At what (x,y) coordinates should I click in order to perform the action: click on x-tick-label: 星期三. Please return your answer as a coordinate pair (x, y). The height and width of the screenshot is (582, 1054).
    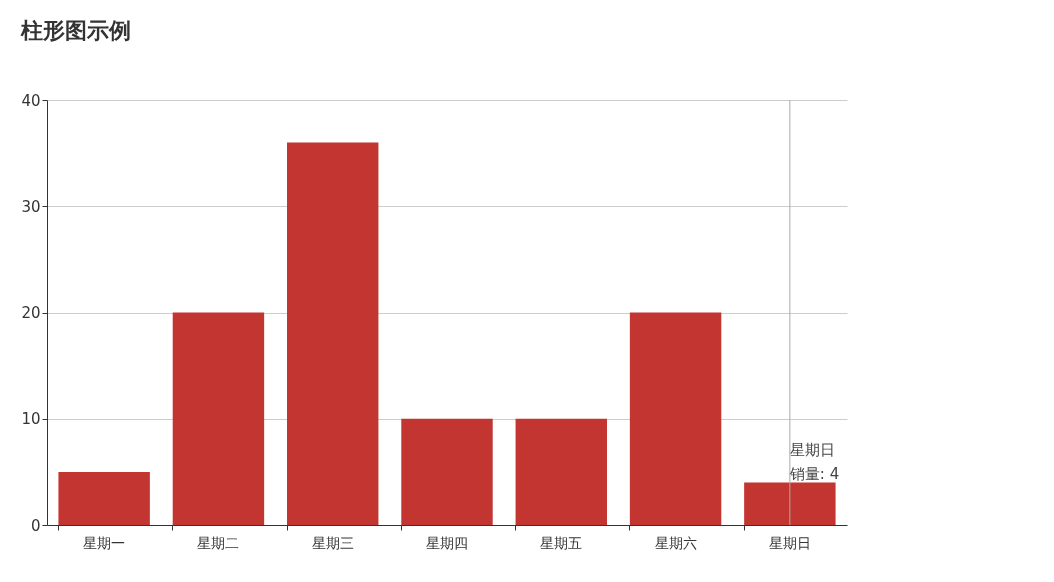
    Looking at the image, I should click on (332, 542).